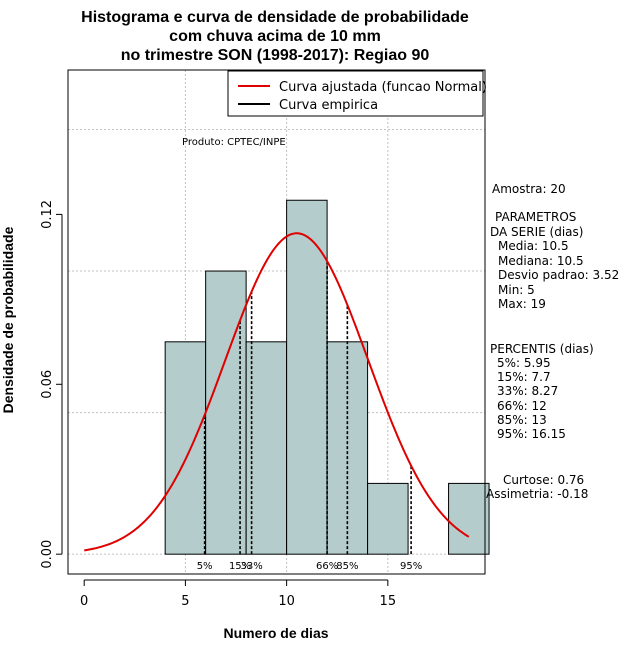 This screenshot has height=660, width=640. What do you see at coordinates (535, 217) in the screenshot?
I see `stat-param-title: PARAMETROS` at bounding box center [535, 217].